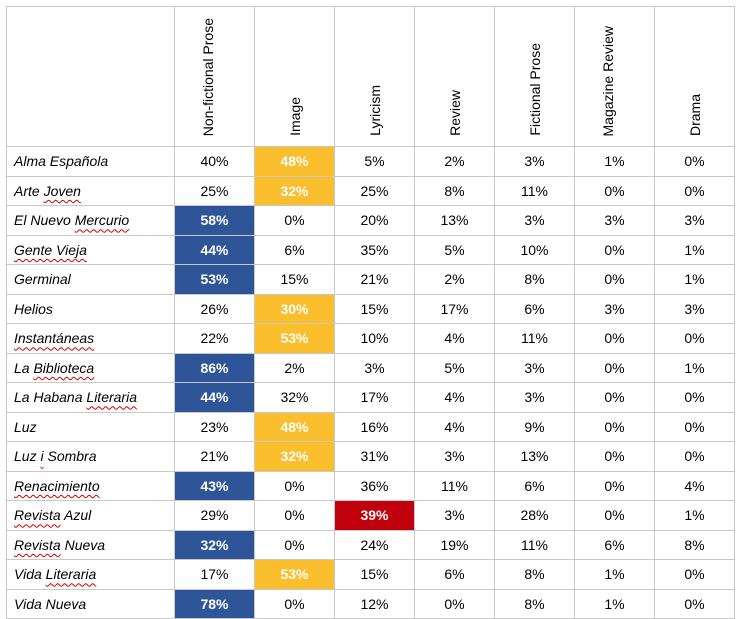 This screenshot has width=751, height=619. I want to click on table-row: Luz i Sombra 21% 32% 31% 3% 13% 0% 0%, so click(370, 456).